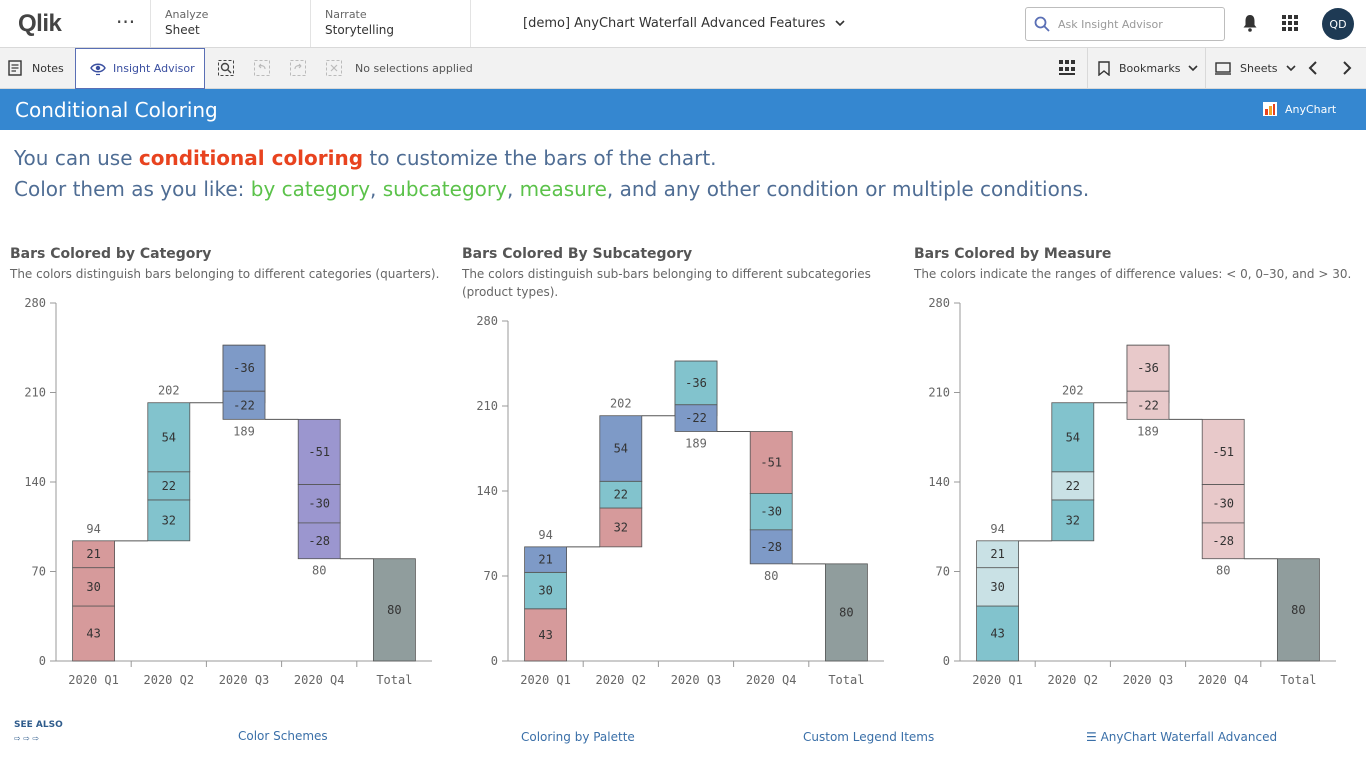 Image resolution: width=1366 pixels, height=768 pixels. What do you see at coordinates (15, 68) in the screenshot?
I see `notes-icon` at bounding box center [15, 68].